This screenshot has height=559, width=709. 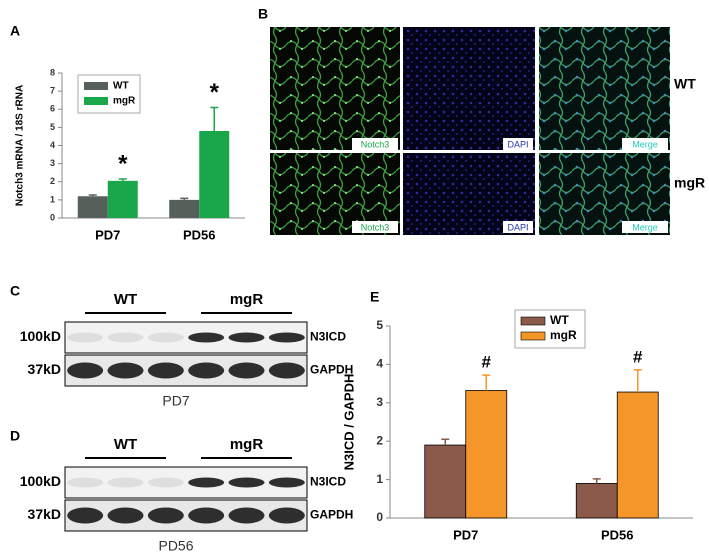 What do you see at coordinates (685, 84) in the screenshot?
I see `row-label: WT` at bounding box center [685, 84].